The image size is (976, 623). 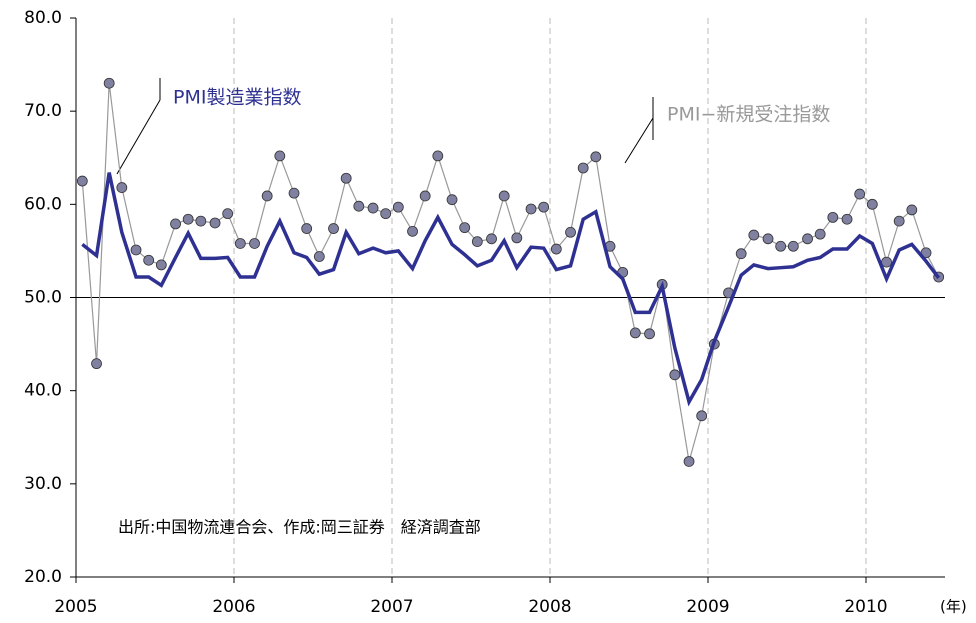 What do you see at coordinates (953, 607) in the screenshot?
I see `x-unit: (年)` at bounding box center [953, 607].